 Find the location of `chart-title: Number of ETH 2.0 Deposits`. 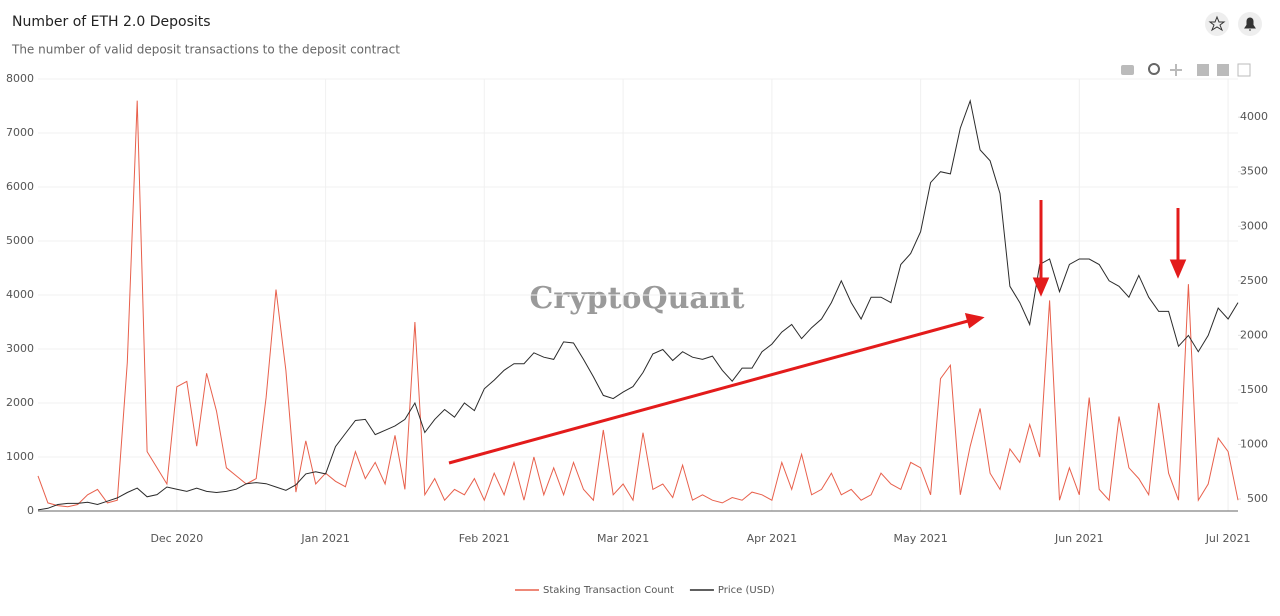

chart-title: Number of ETH 2.0 Deposits is located at coordinates (111, 22).